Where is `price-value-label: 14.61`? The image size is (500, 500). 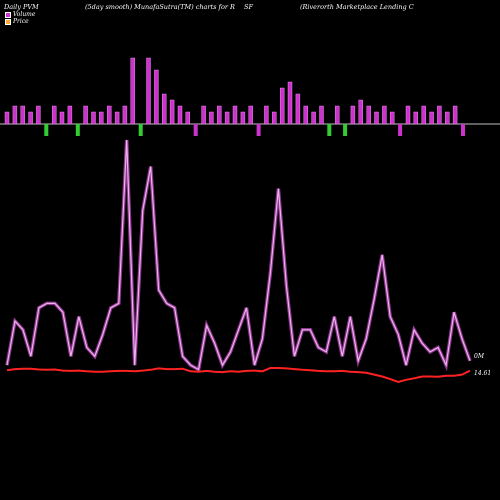 price-value-label: 14.61 is located at coordinates (482, 373).